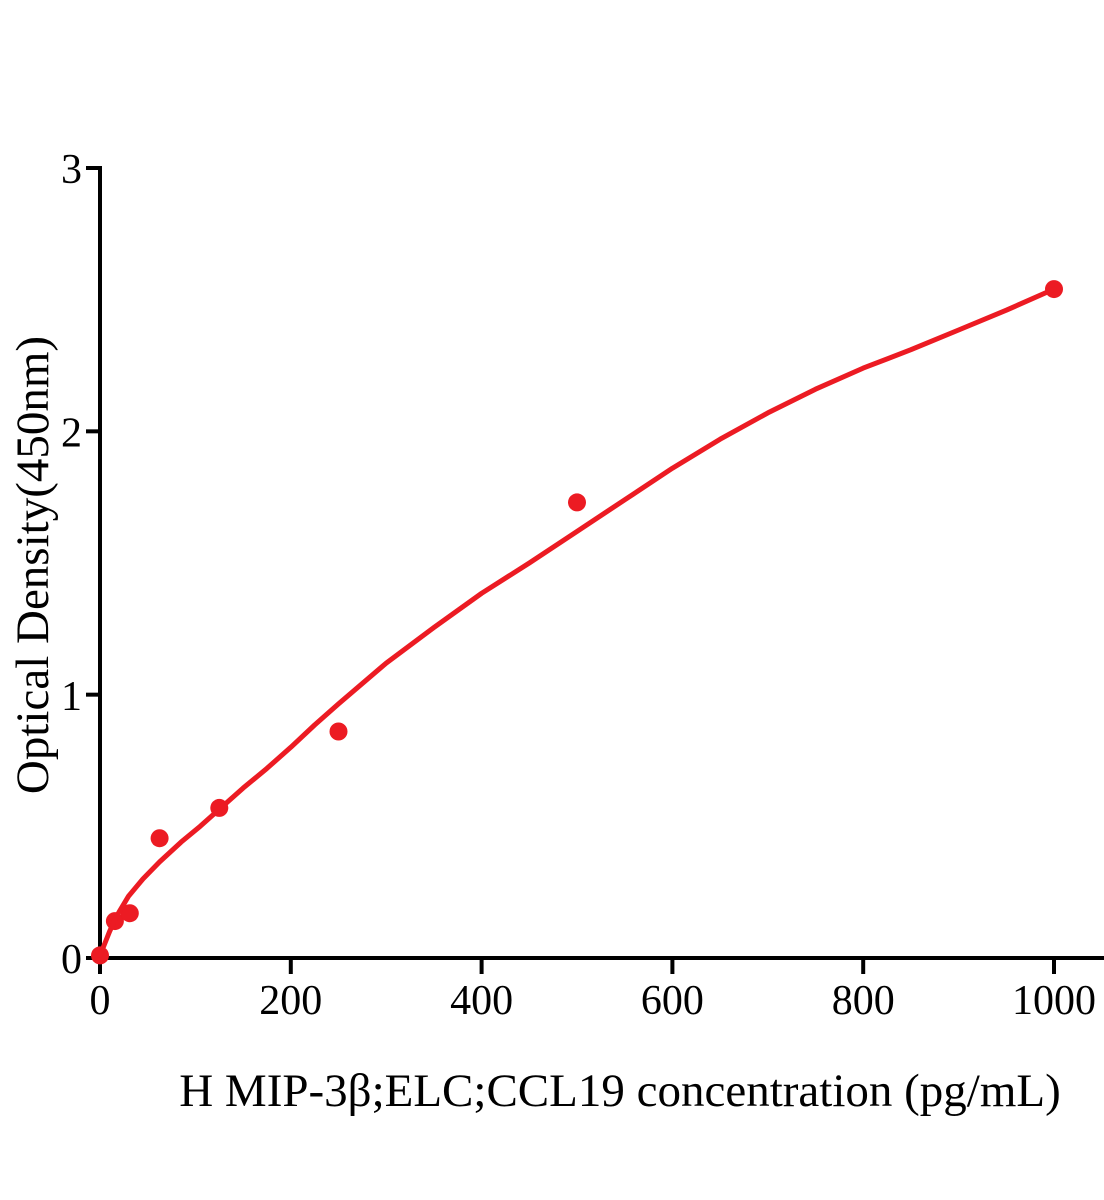 The height and width of the screenshot is (1200, 1104). I want to click on y-tick-label: 0, so click(71, 960).